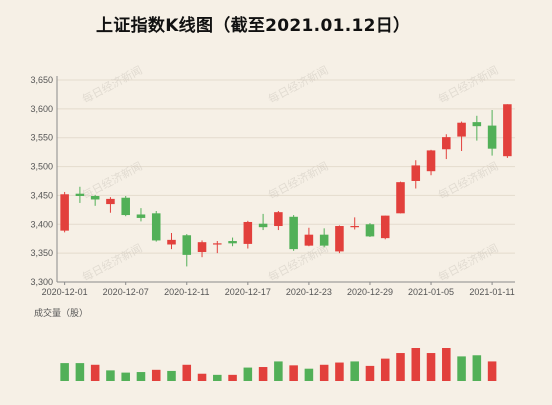  I want to click on volume-label: 成交量（股）, so click(61, 313).